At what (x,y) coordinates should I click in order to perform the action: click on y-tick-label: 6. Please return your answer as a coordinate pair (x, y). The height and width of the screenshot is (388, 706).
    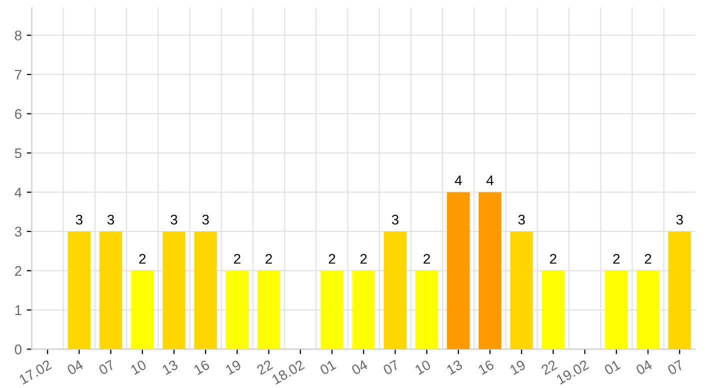
    Looking at the image, I should click on (18, 114).